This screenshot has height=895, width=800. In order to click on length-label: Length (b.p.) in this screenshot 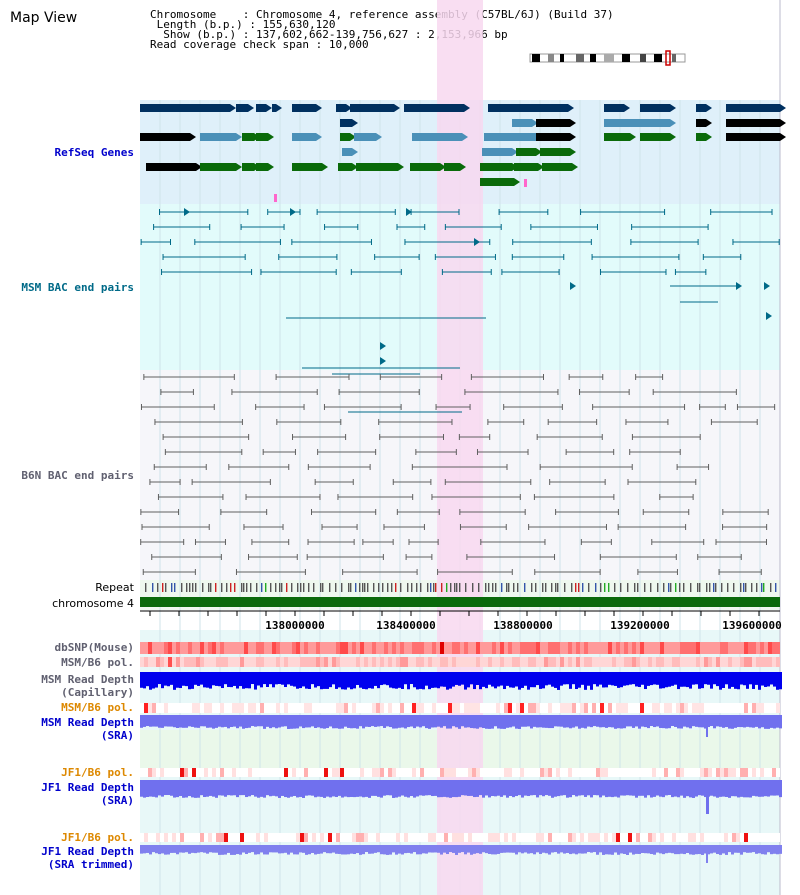, I will do `click(199, 24)`.